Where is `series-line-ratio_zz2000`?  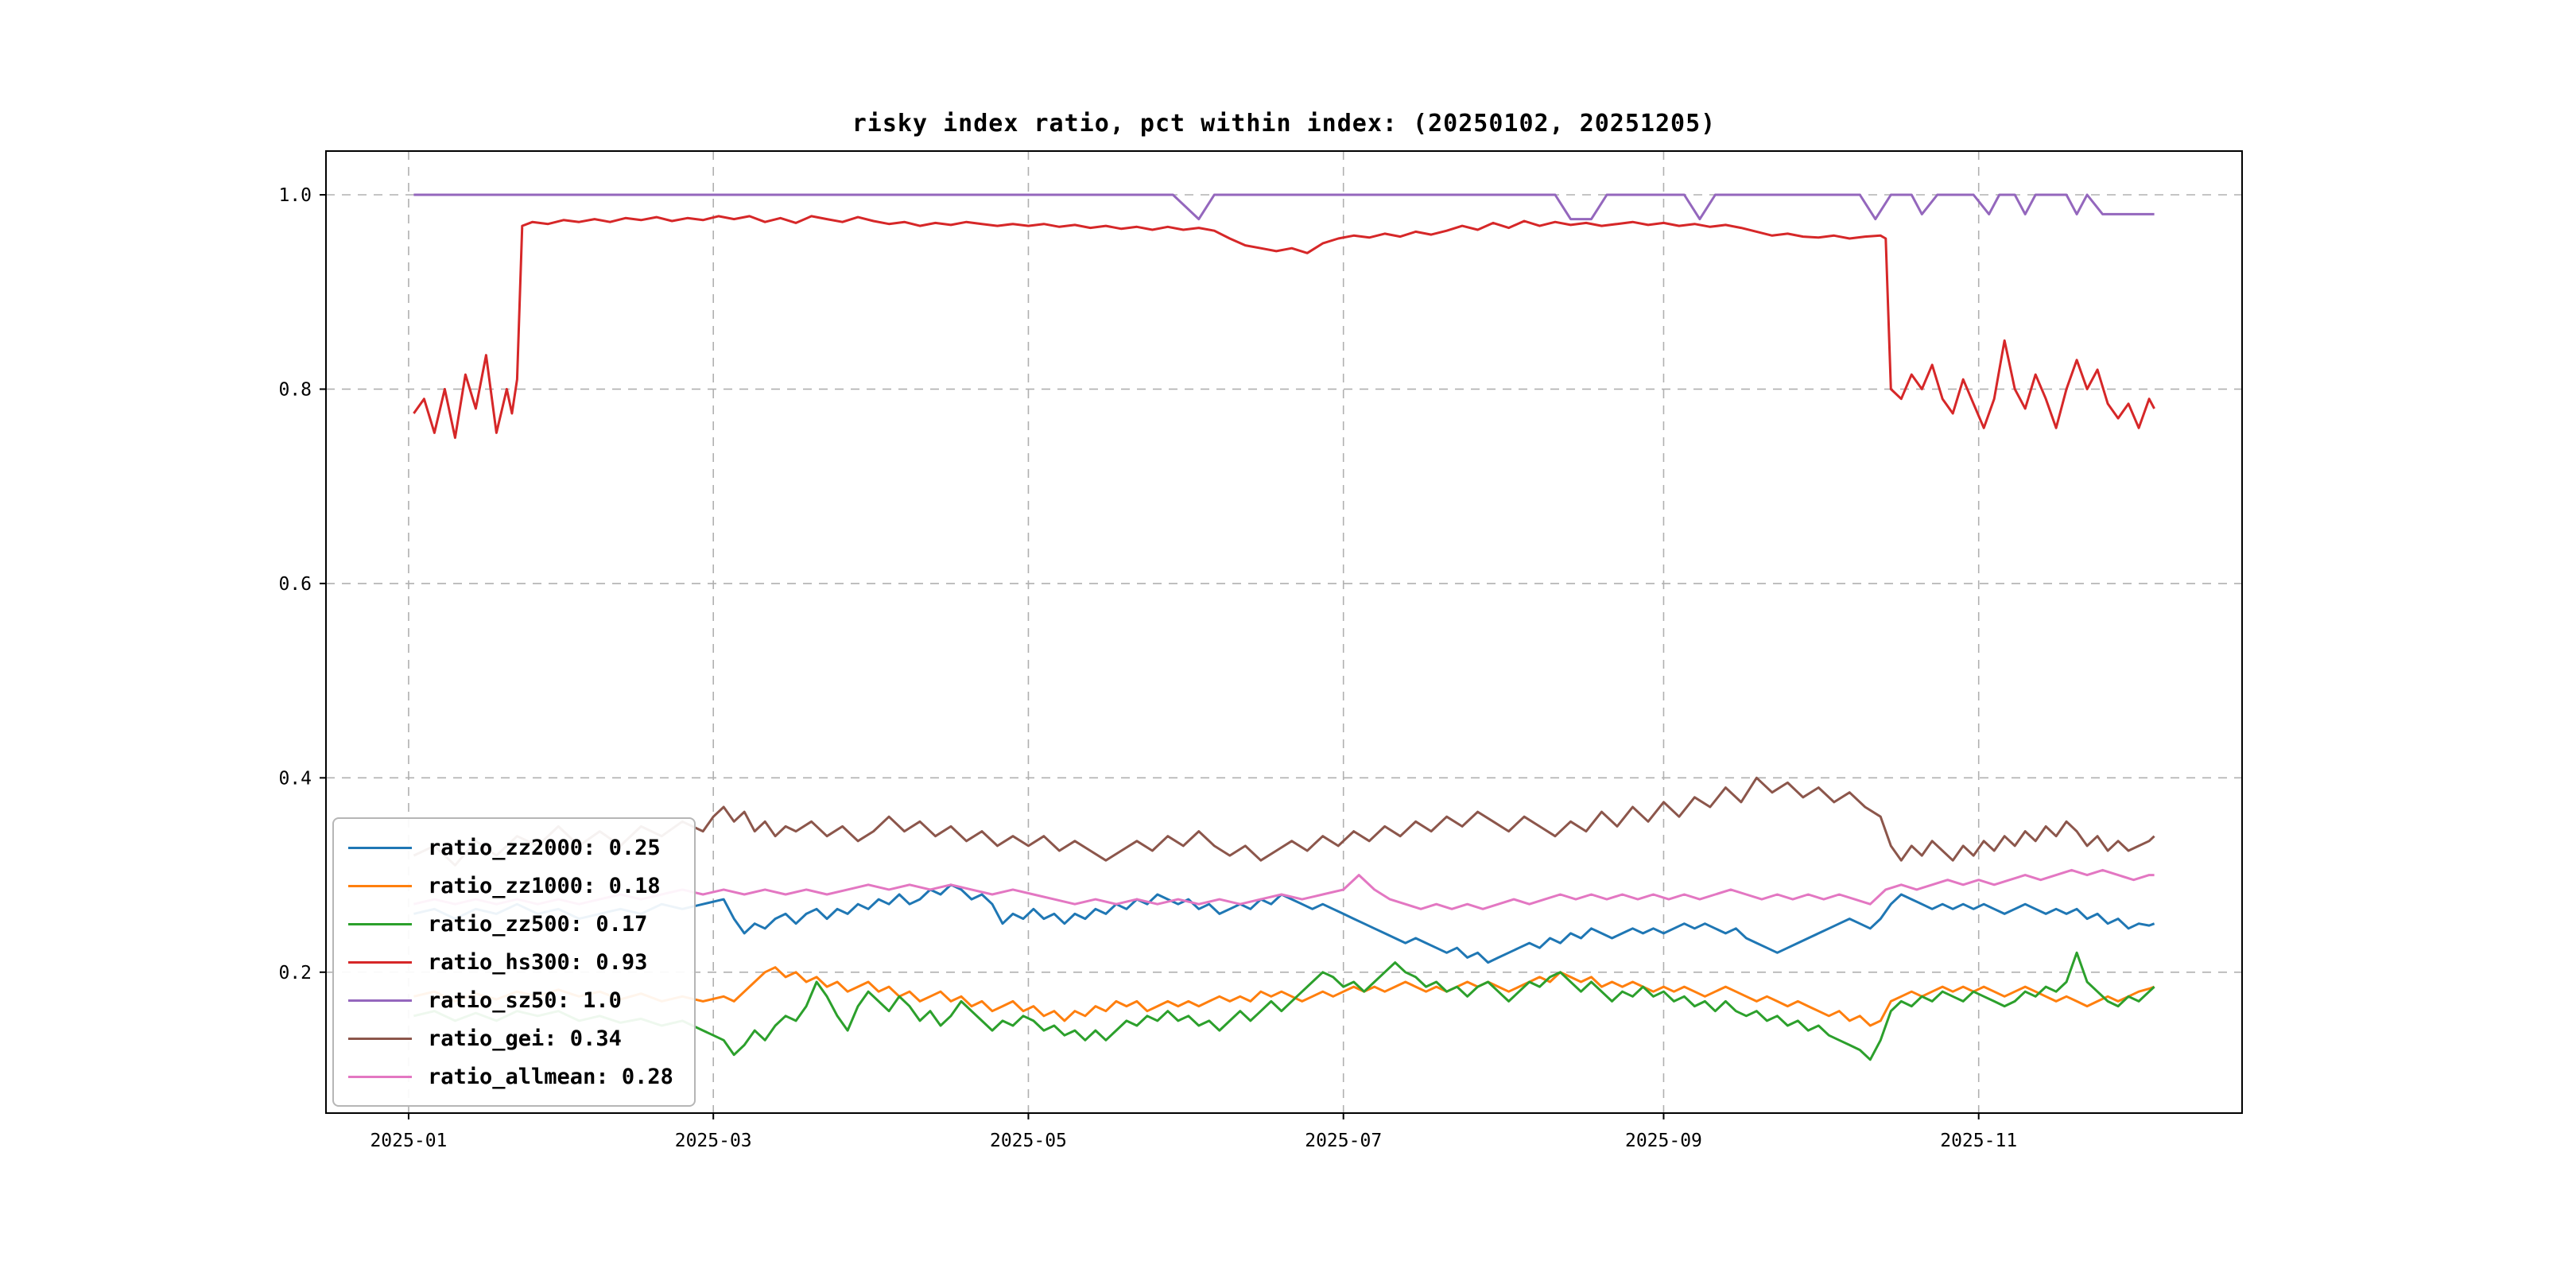
series-line-ratio_zz2000 is located at coordinates (1284, 923).